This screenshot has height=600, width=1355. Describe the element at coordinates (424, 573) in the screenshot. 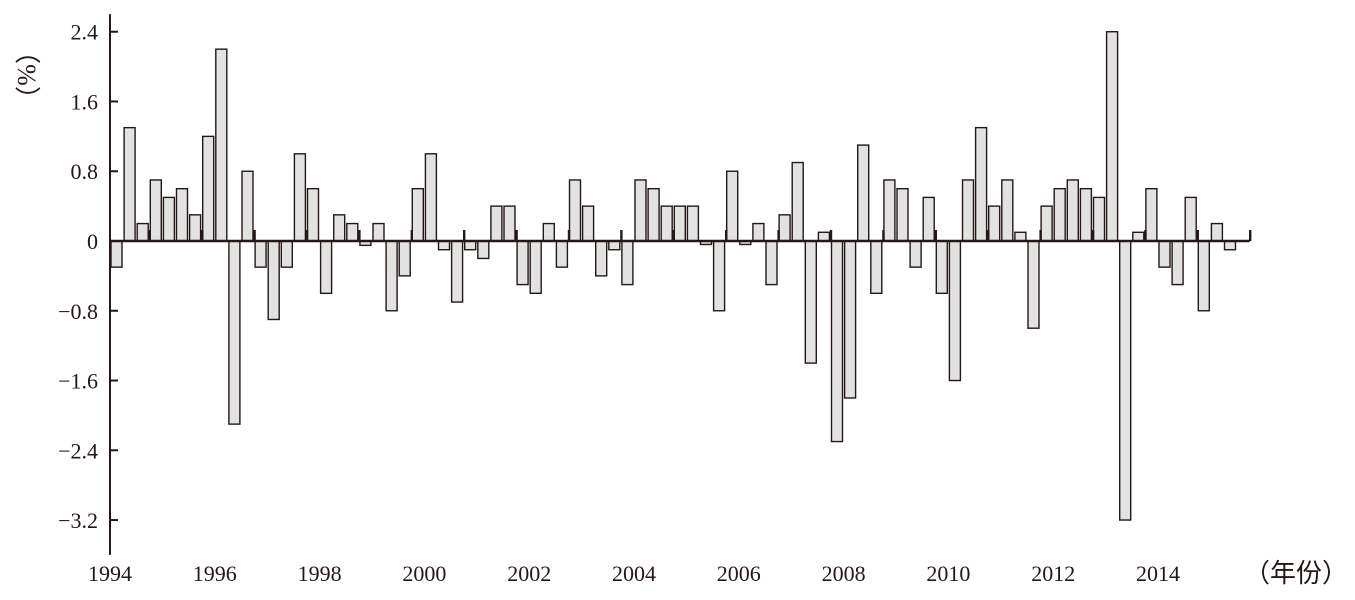

I see `x-tick-label: 2000` at that location.